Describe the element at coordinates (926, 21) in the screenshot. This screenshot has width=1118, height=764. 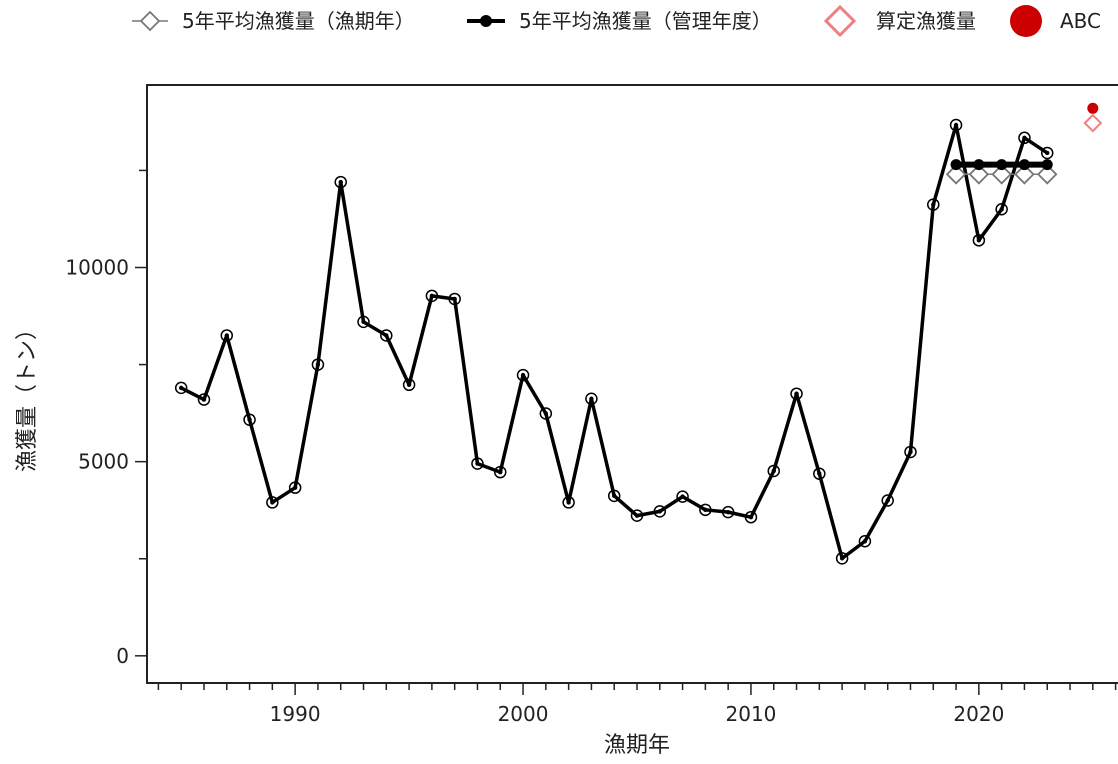
I see `legend-label: 算定漁獲量` at that location.